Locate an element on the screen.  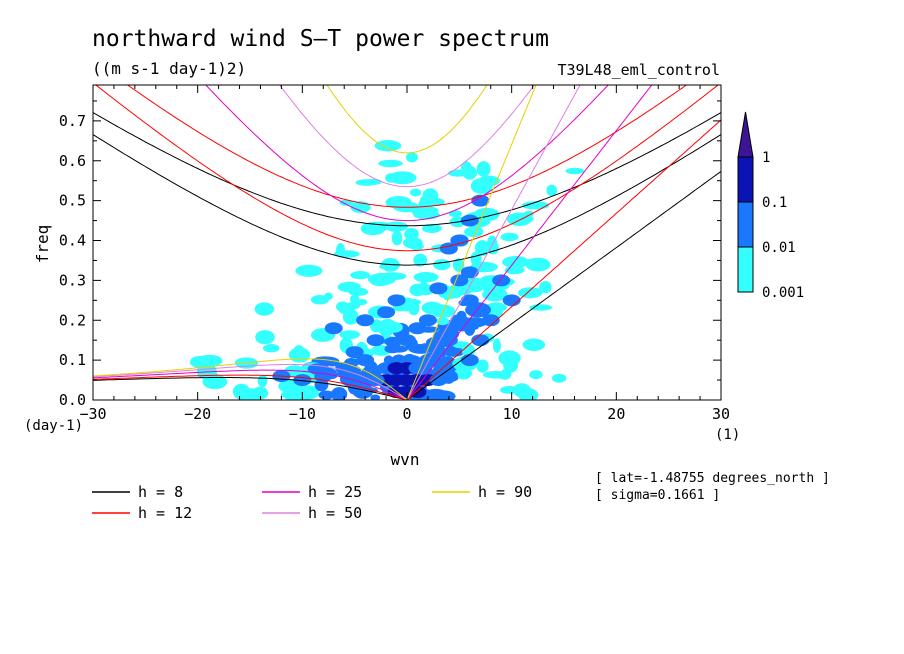
x-tick-label: 30 is located at coordinates (721, 414).